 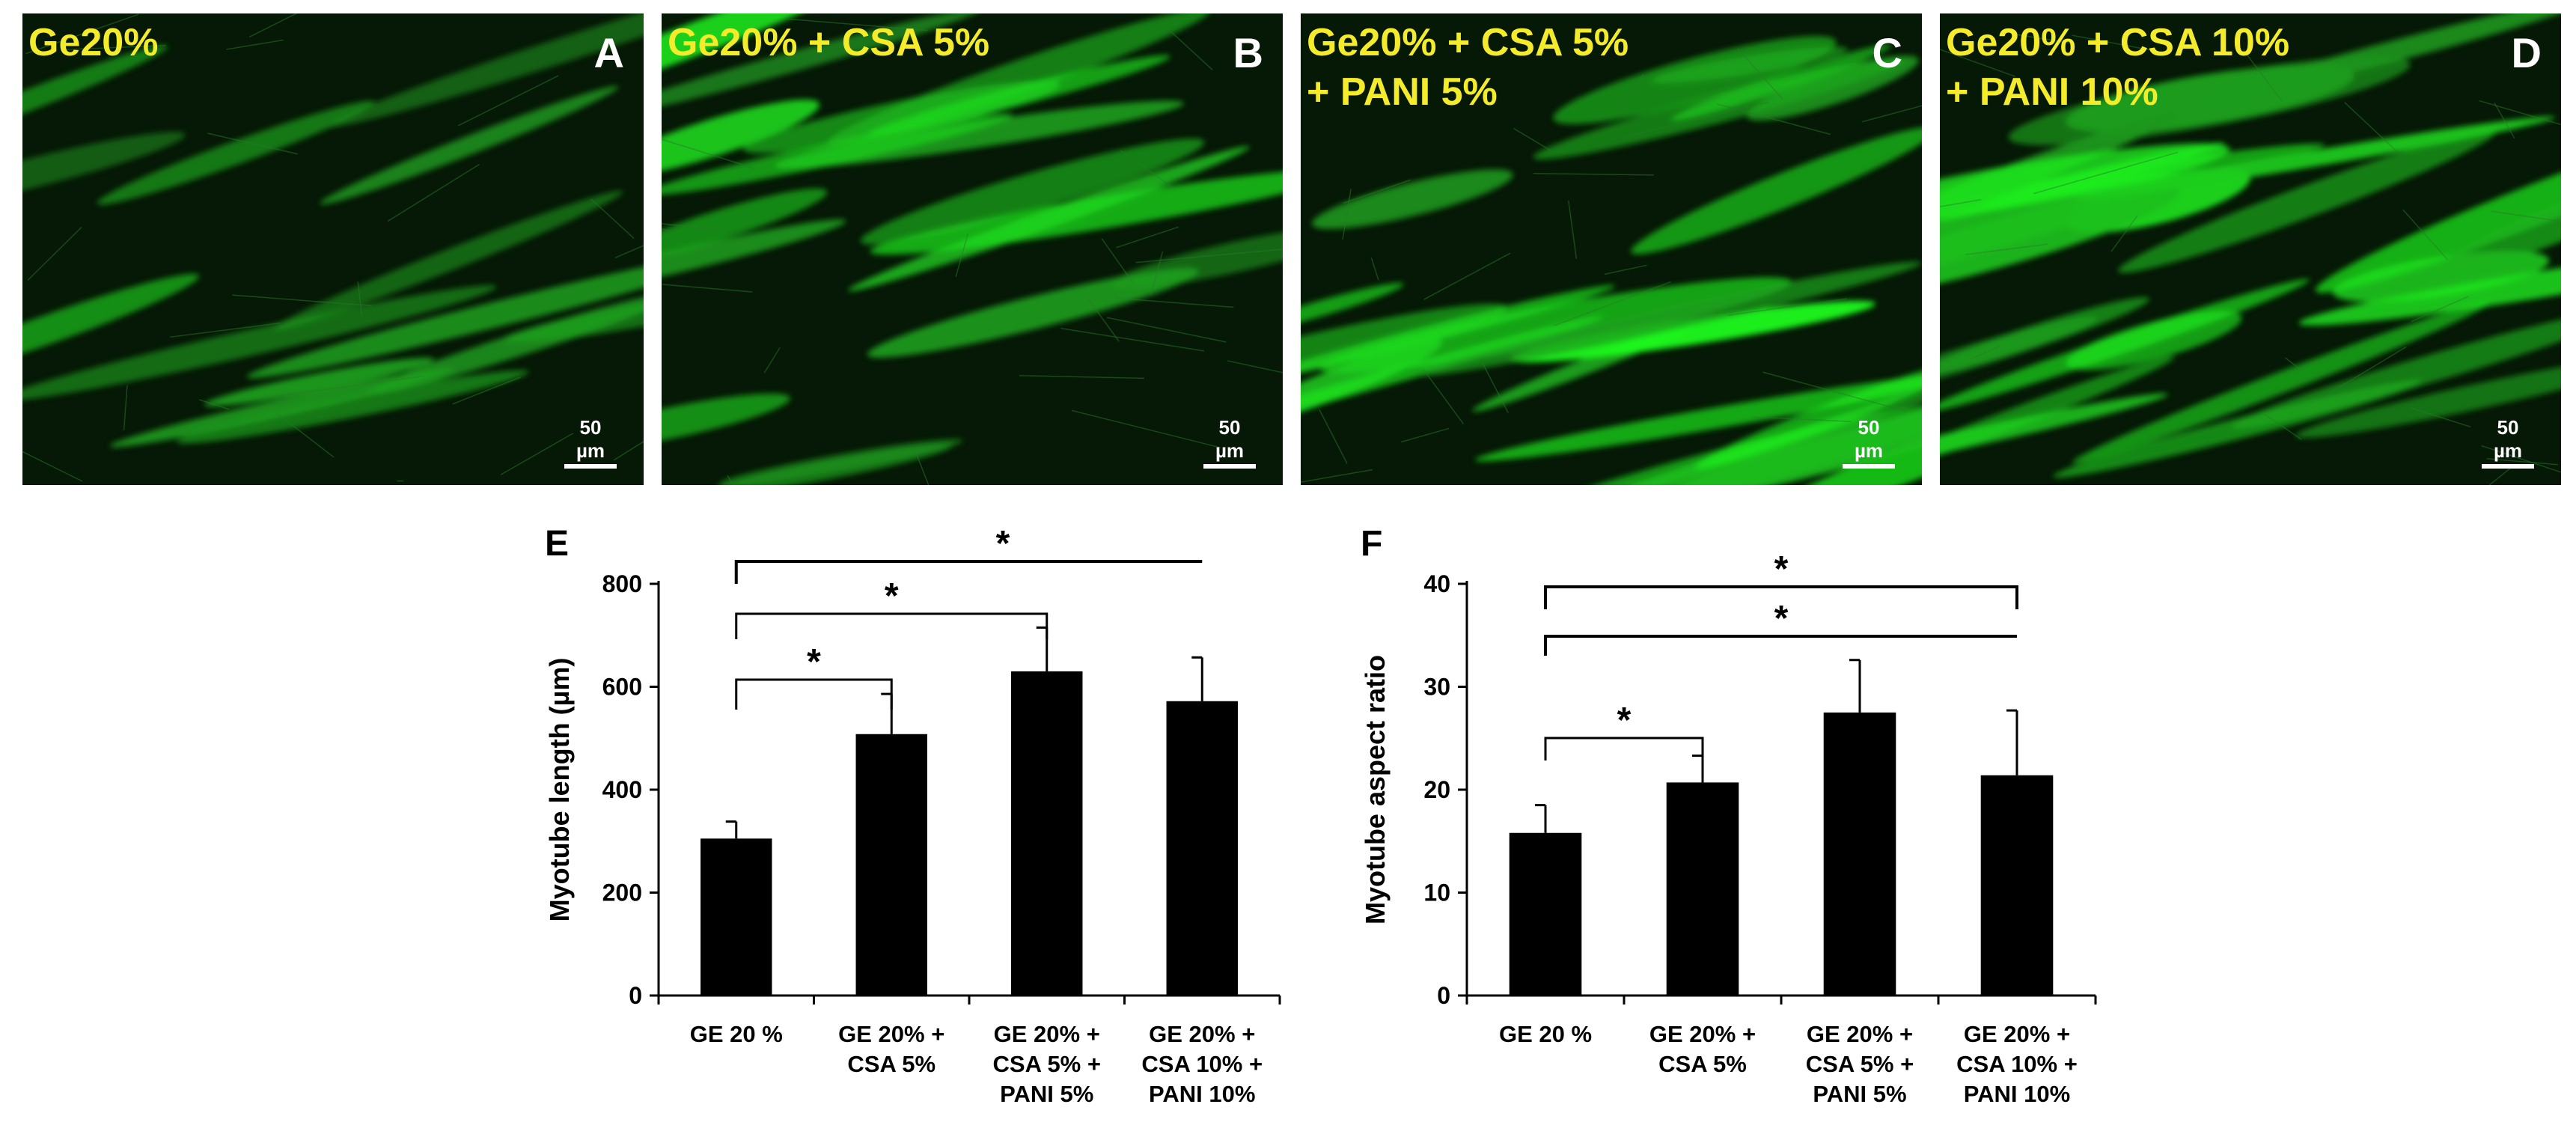 I want to click on panel-letter: F, so click(x=1371, y=544).